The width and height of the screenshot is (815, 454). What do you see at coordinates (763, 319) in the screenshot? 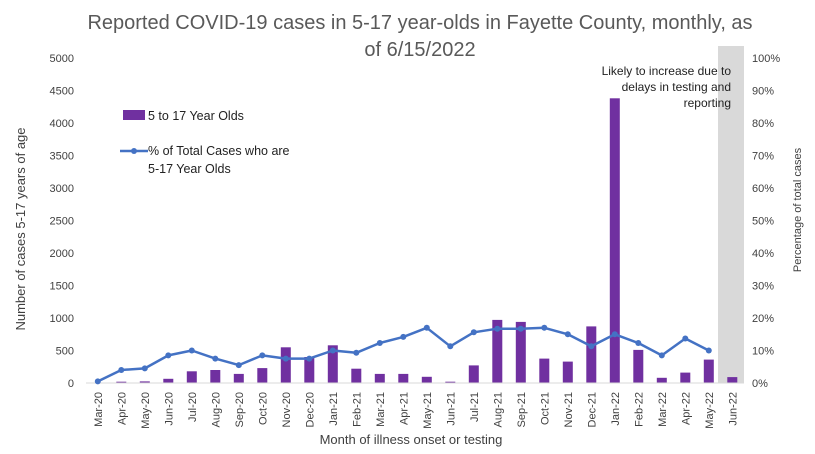
I see `y2-tick-label: 20%` at bounding box center [763, 319].